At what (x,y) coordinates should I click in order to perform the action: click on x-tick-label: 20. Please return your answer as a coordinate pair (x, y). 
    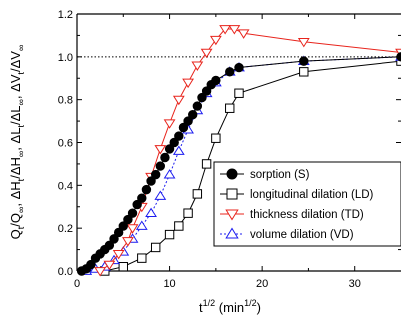
    Looking at the image, I should click on (262, 284).